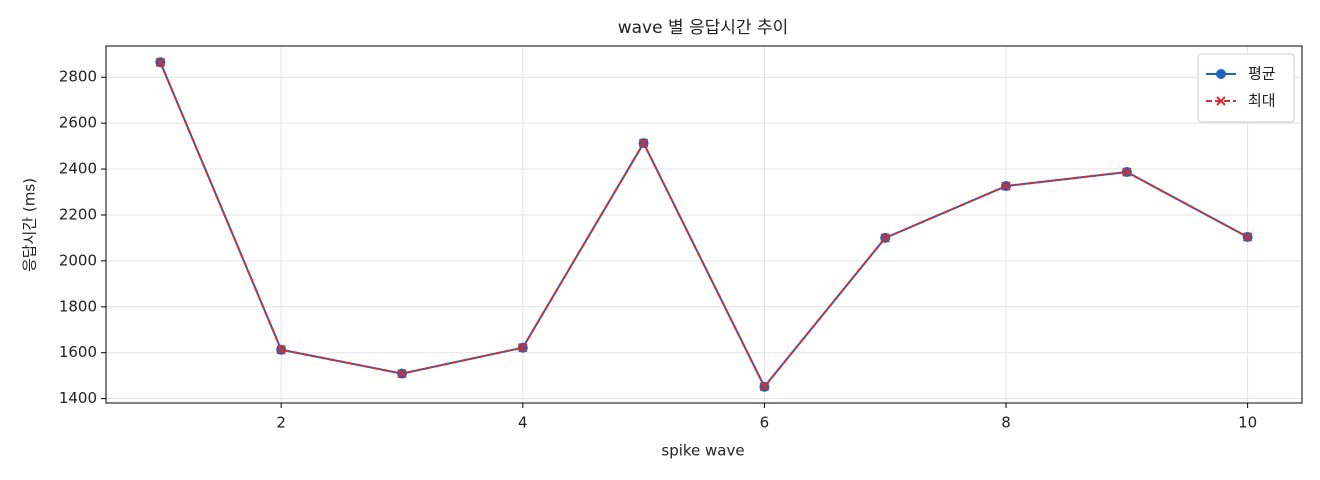 This screenshot has height=480, width=1320. I want to click on y-tick-label: 2400, so click(78, 169).